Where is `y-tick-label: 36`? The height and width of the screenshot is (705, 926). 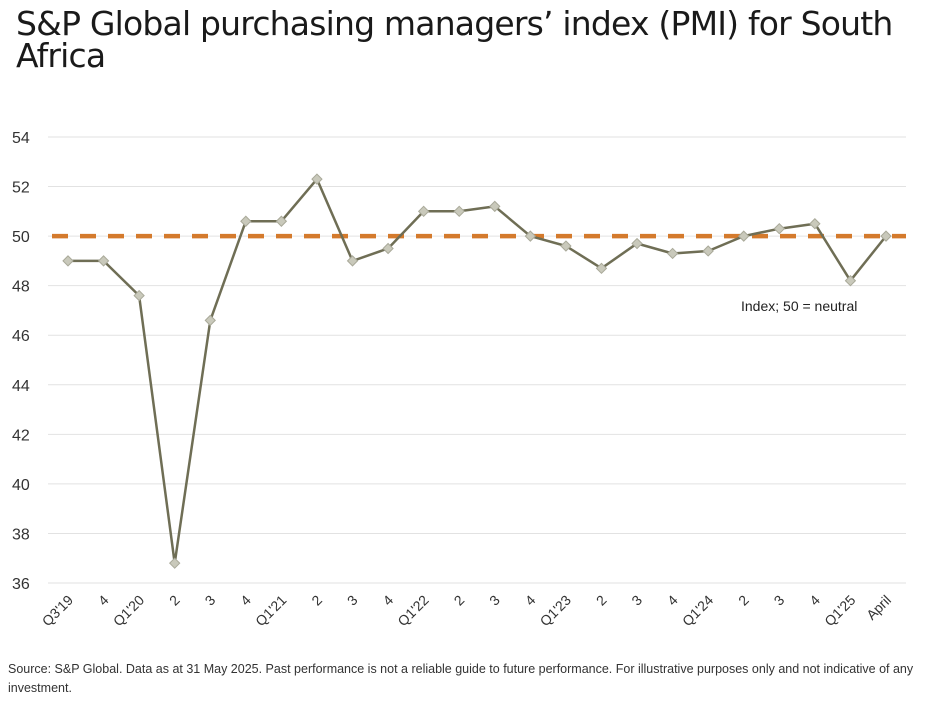 y-tick-label: 36 is located at coordinates (21, 584).